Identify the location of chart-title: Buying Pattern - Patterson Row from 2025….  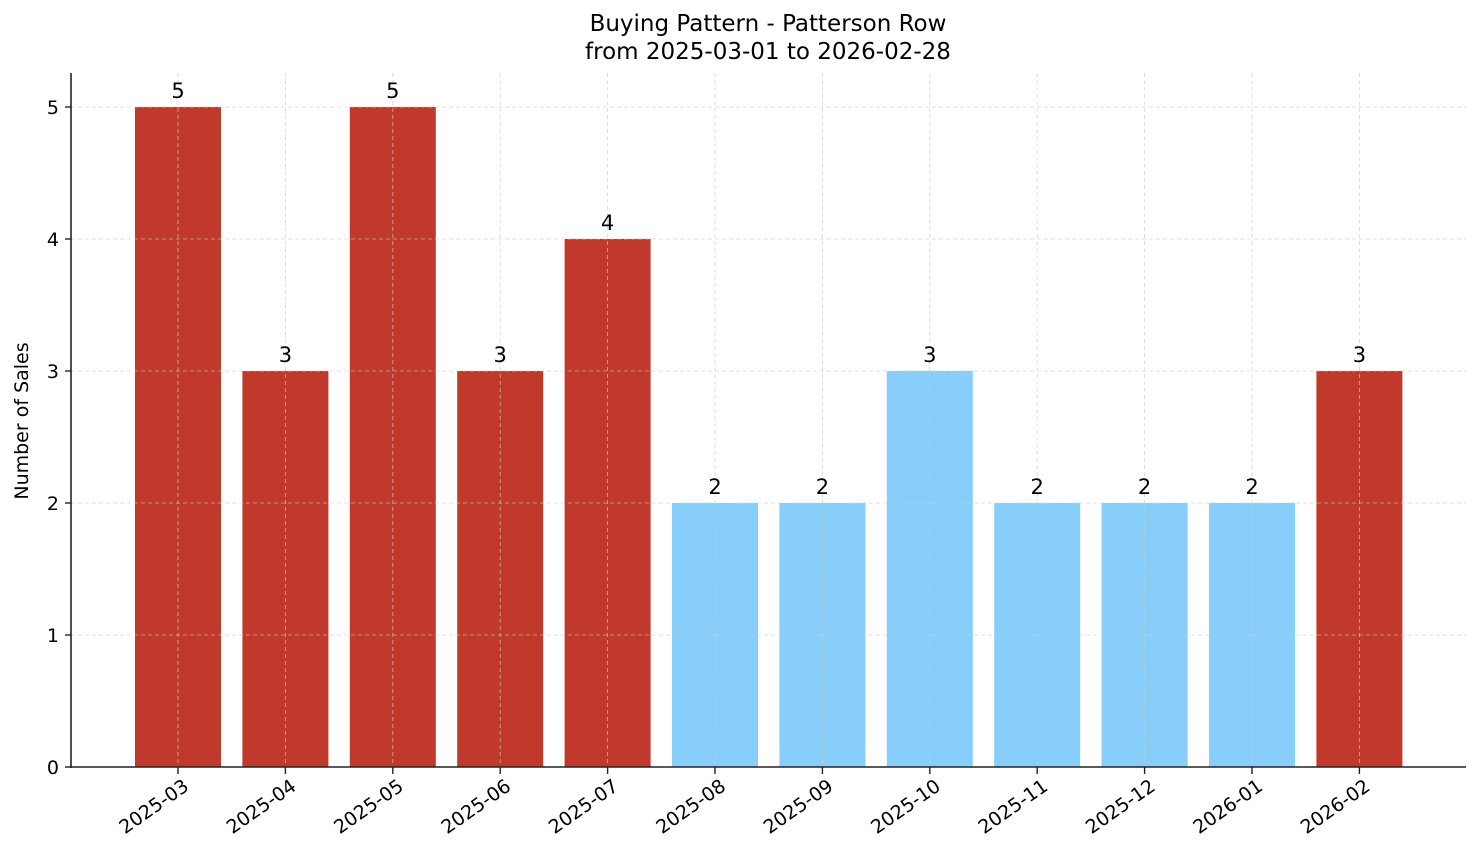
(740, 38).